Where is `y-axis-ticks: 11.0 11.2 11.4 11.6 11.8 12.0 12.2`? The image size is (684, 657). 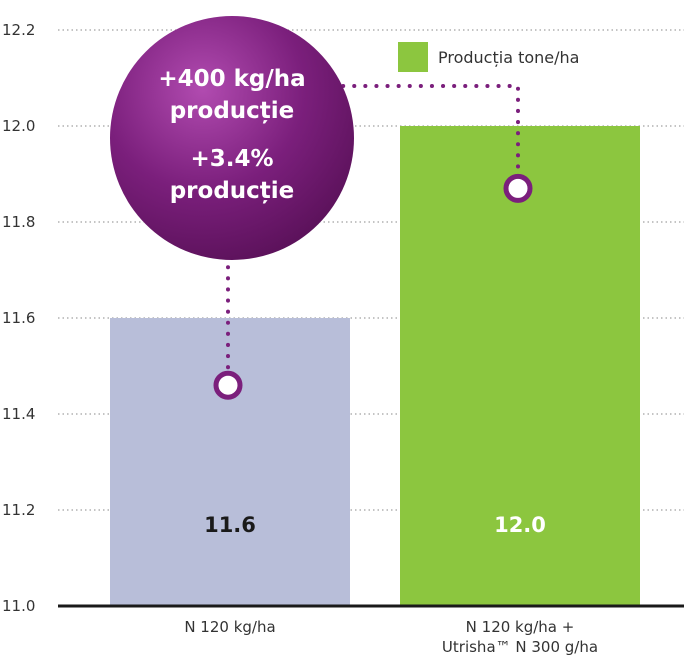 y-axis-ticks: 11.0 11.2 11.4 11.6 11.8 12.0 12.2 is located at coordinates (18, 318).